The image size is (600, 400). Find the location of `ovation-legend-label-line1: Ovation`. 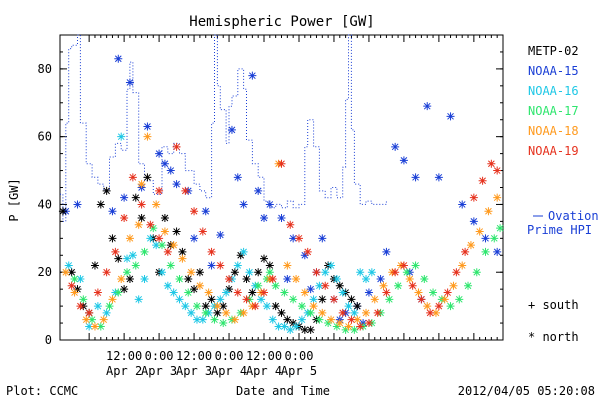

ovation-legend-label-line1: Ovation is located at coordinates (573, 216).